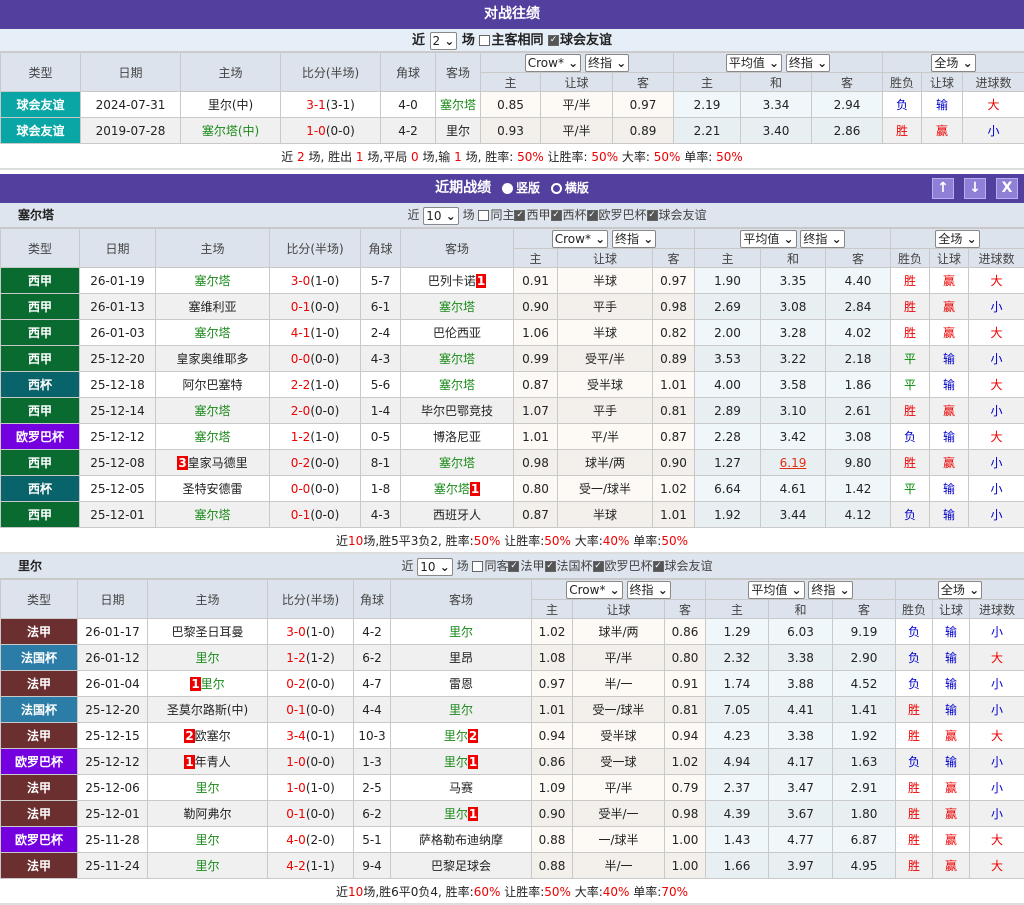 Image resolution: width=1024 pixels, height=905 pixels. I want to click on away-team: 巴伦西亚, so click(457, 333).